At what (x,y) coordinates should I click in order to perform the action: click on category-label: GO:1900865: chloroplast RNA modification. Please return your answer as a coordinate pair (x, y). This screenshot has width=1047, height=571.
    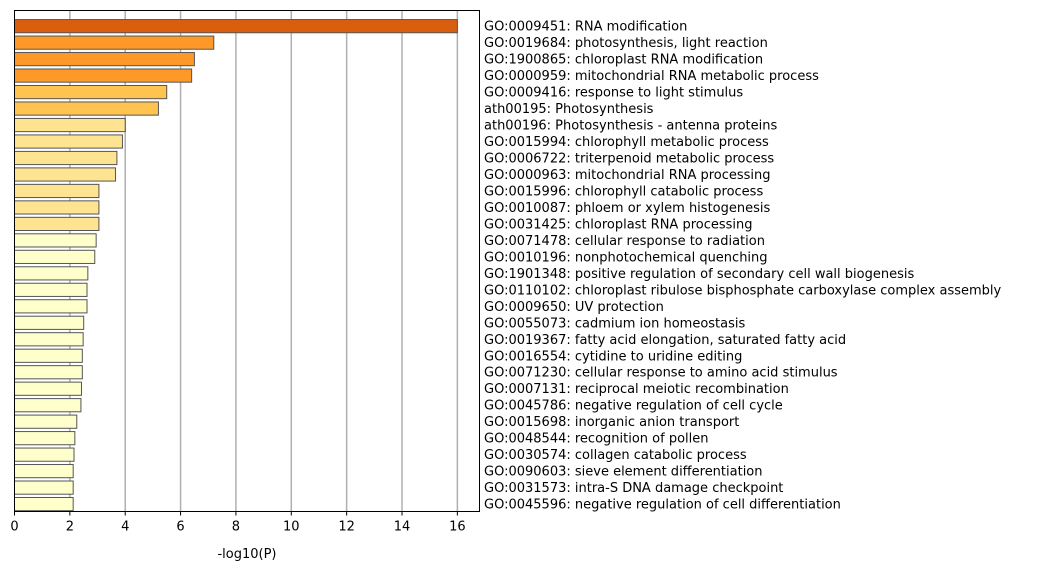
    Looking at the image, I should click on (623, 60).